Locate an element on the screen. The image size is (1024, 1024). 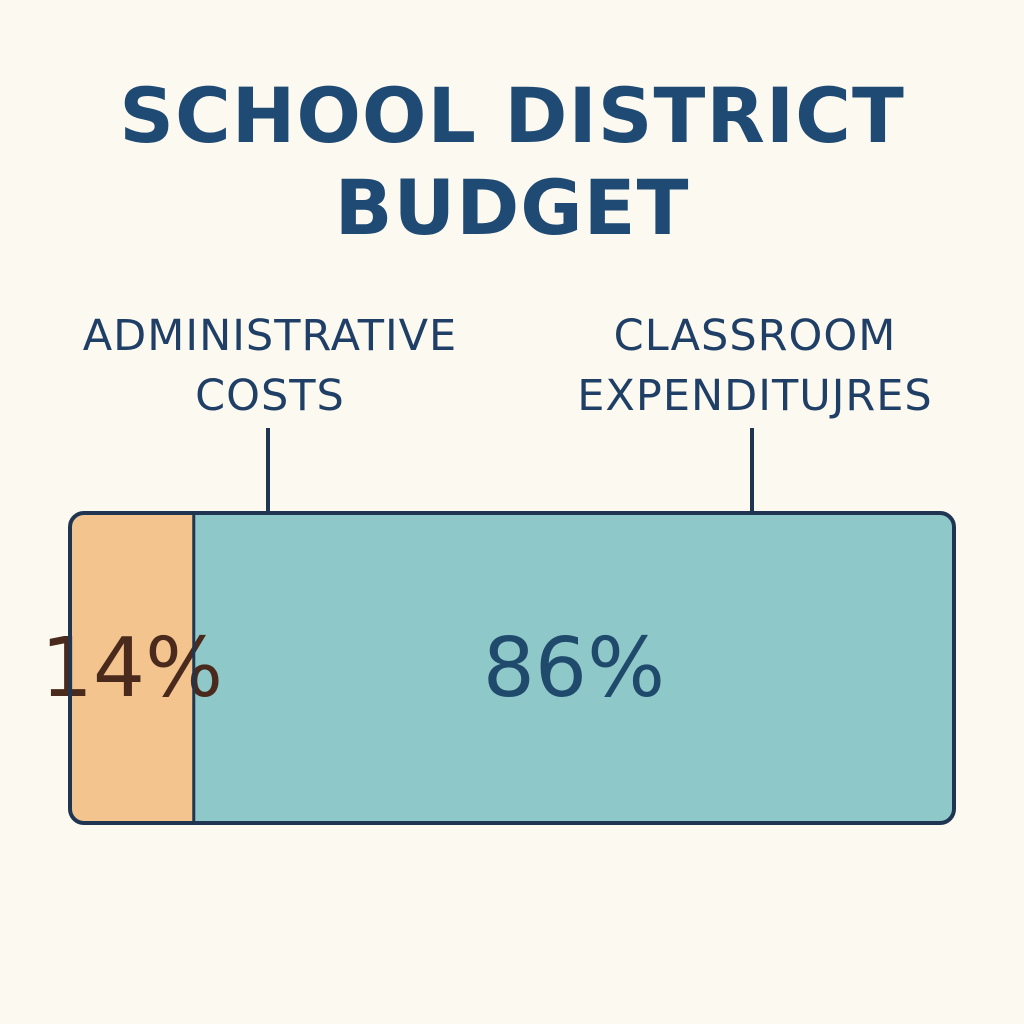
data-label-classroom-expenditures: 86% is located at coordinates (574, 668).